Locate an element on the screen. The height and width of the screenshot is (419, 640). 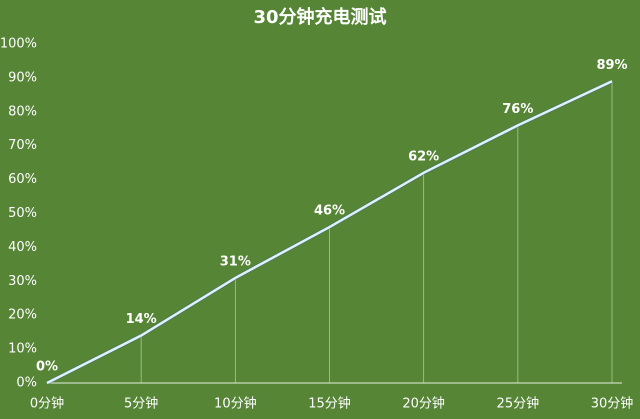
value-label: 14% is located at coordinates (141, 319).